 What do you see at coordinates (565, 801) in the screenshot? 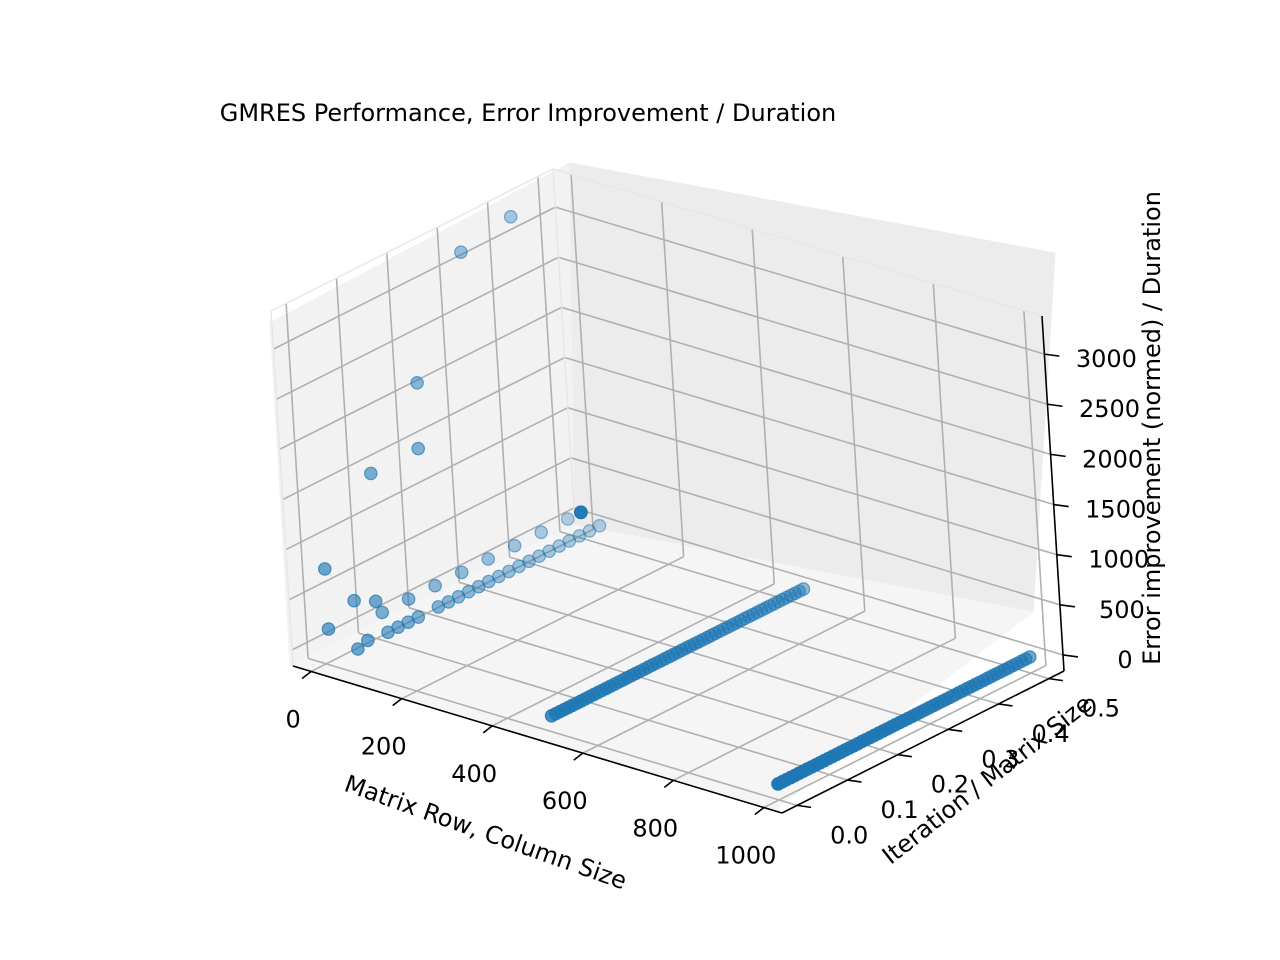
I see `x-tick-label: 600` at bounding box center [565, 801].